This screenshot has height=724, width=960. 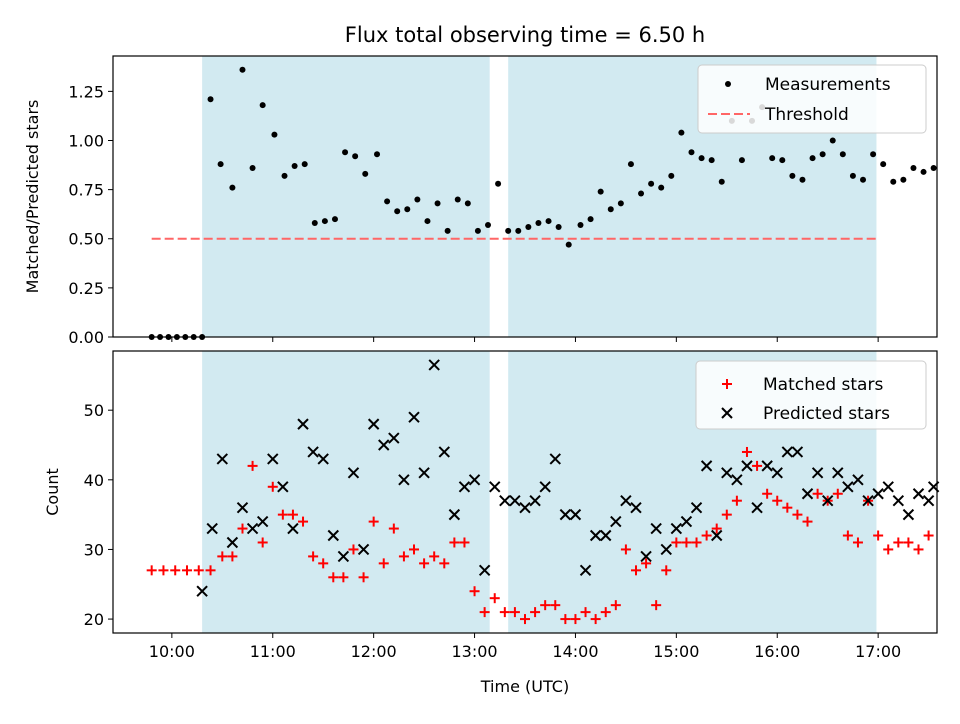 What do you see at coordinates (525, 647) in the screenshot?
I see `time-x-axis: 10:00 11:00 12:00 13:00 14:00 15:00 16:00 17:00` at bounding box center [525, 647].